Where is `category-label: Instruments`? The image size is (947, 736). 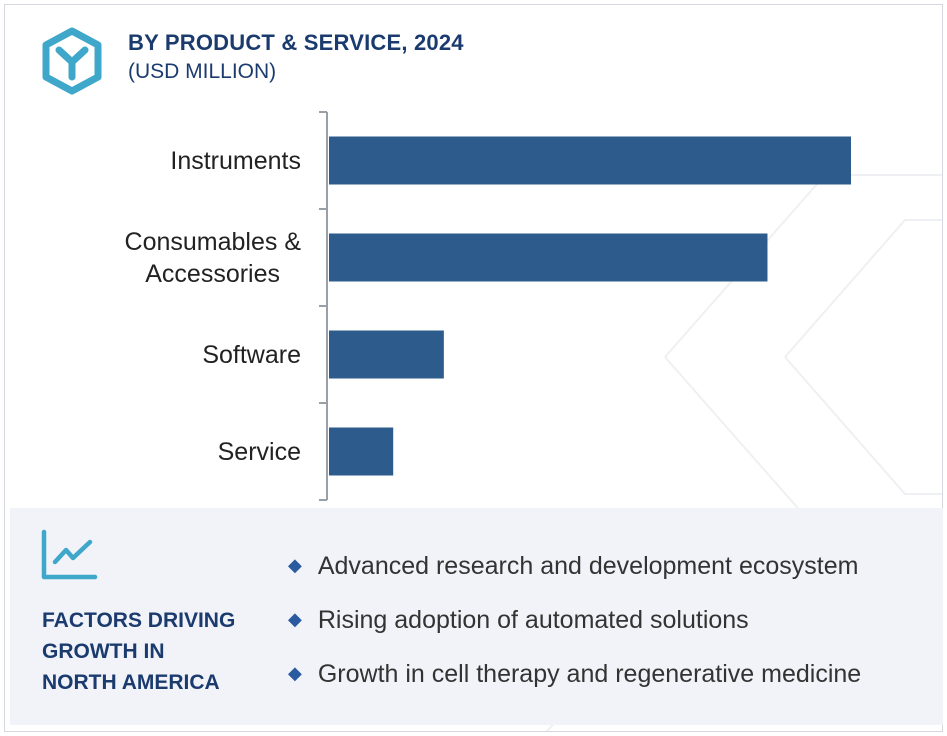 category-label: Instruments is located at coordinates (171, 161).